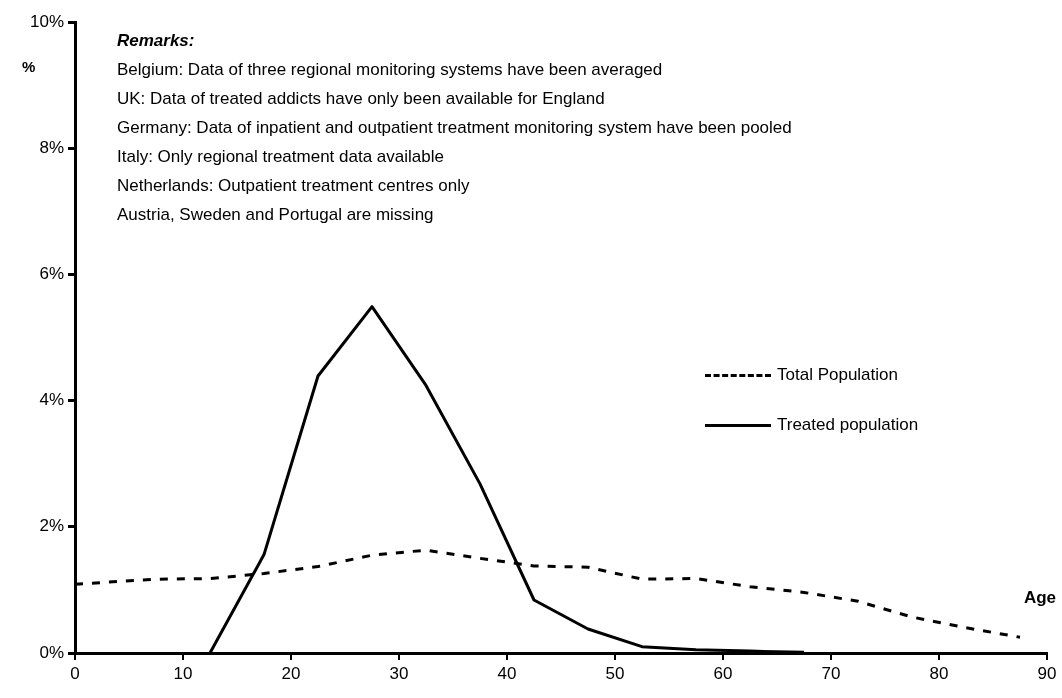 Image resolution: width=1062 pixels, height=698 pixels. I want to click on x-tick-label: 0, so click(75, 673).